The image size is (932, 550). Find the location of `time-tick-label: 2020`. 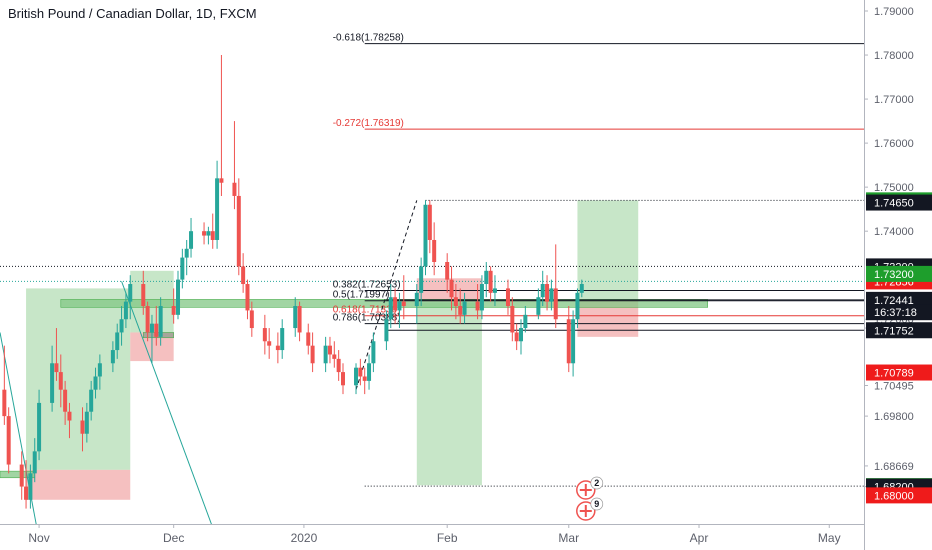

time-tick-label: 2020 is located at coordinates (304, 538).